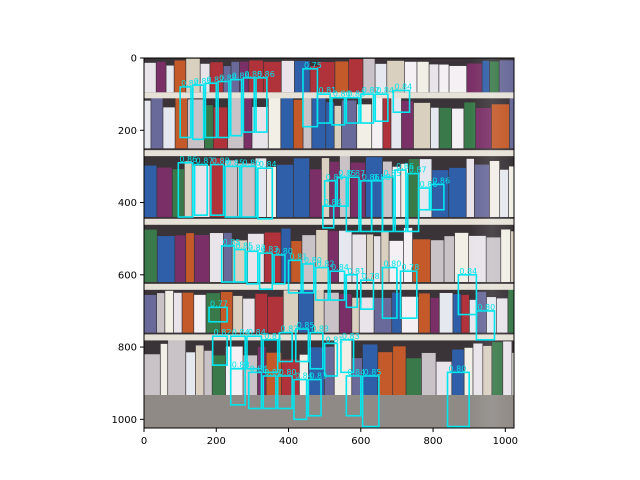 The height and width of the screenshot is (480, 640). What do you see at coordinates (433, 441) in the screenshot?
I see `x-tick-label: 800` at bounding box center [433, 441].